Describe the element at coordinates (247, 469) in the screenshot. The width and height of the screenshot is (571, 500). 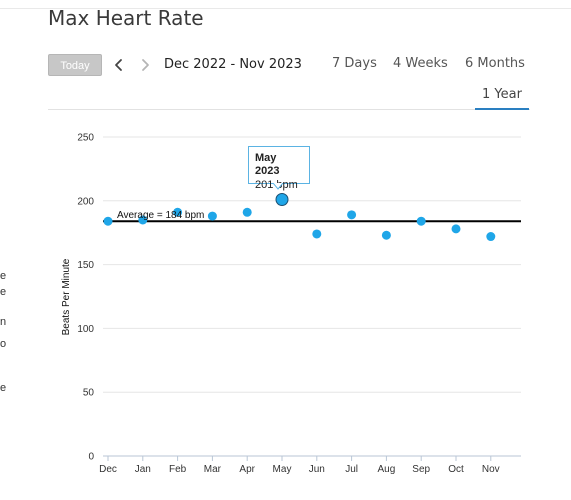
I see `x-tick-label: Apr` at that location.